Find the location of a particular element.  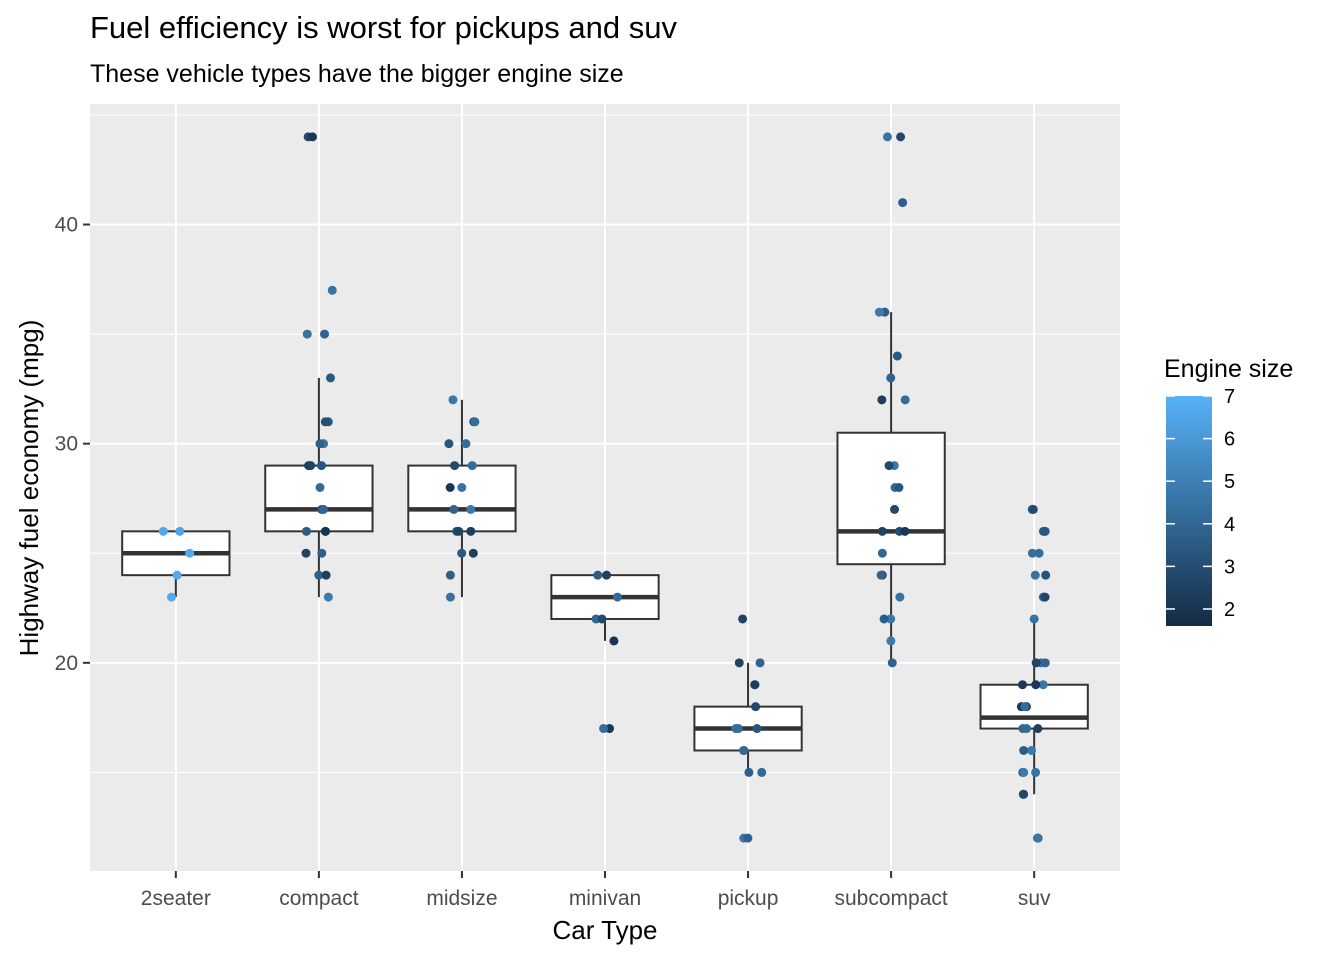

box-2seater is located at coordinates (176, 564).